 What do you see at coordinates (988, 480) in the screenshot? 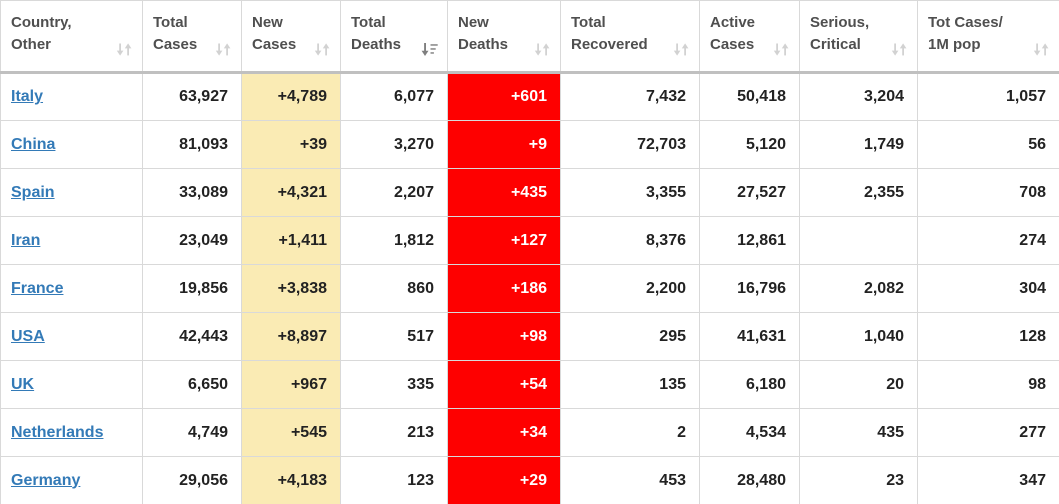
I see `cell-cases-per-1m: 347` at bounding box center [988, 480].